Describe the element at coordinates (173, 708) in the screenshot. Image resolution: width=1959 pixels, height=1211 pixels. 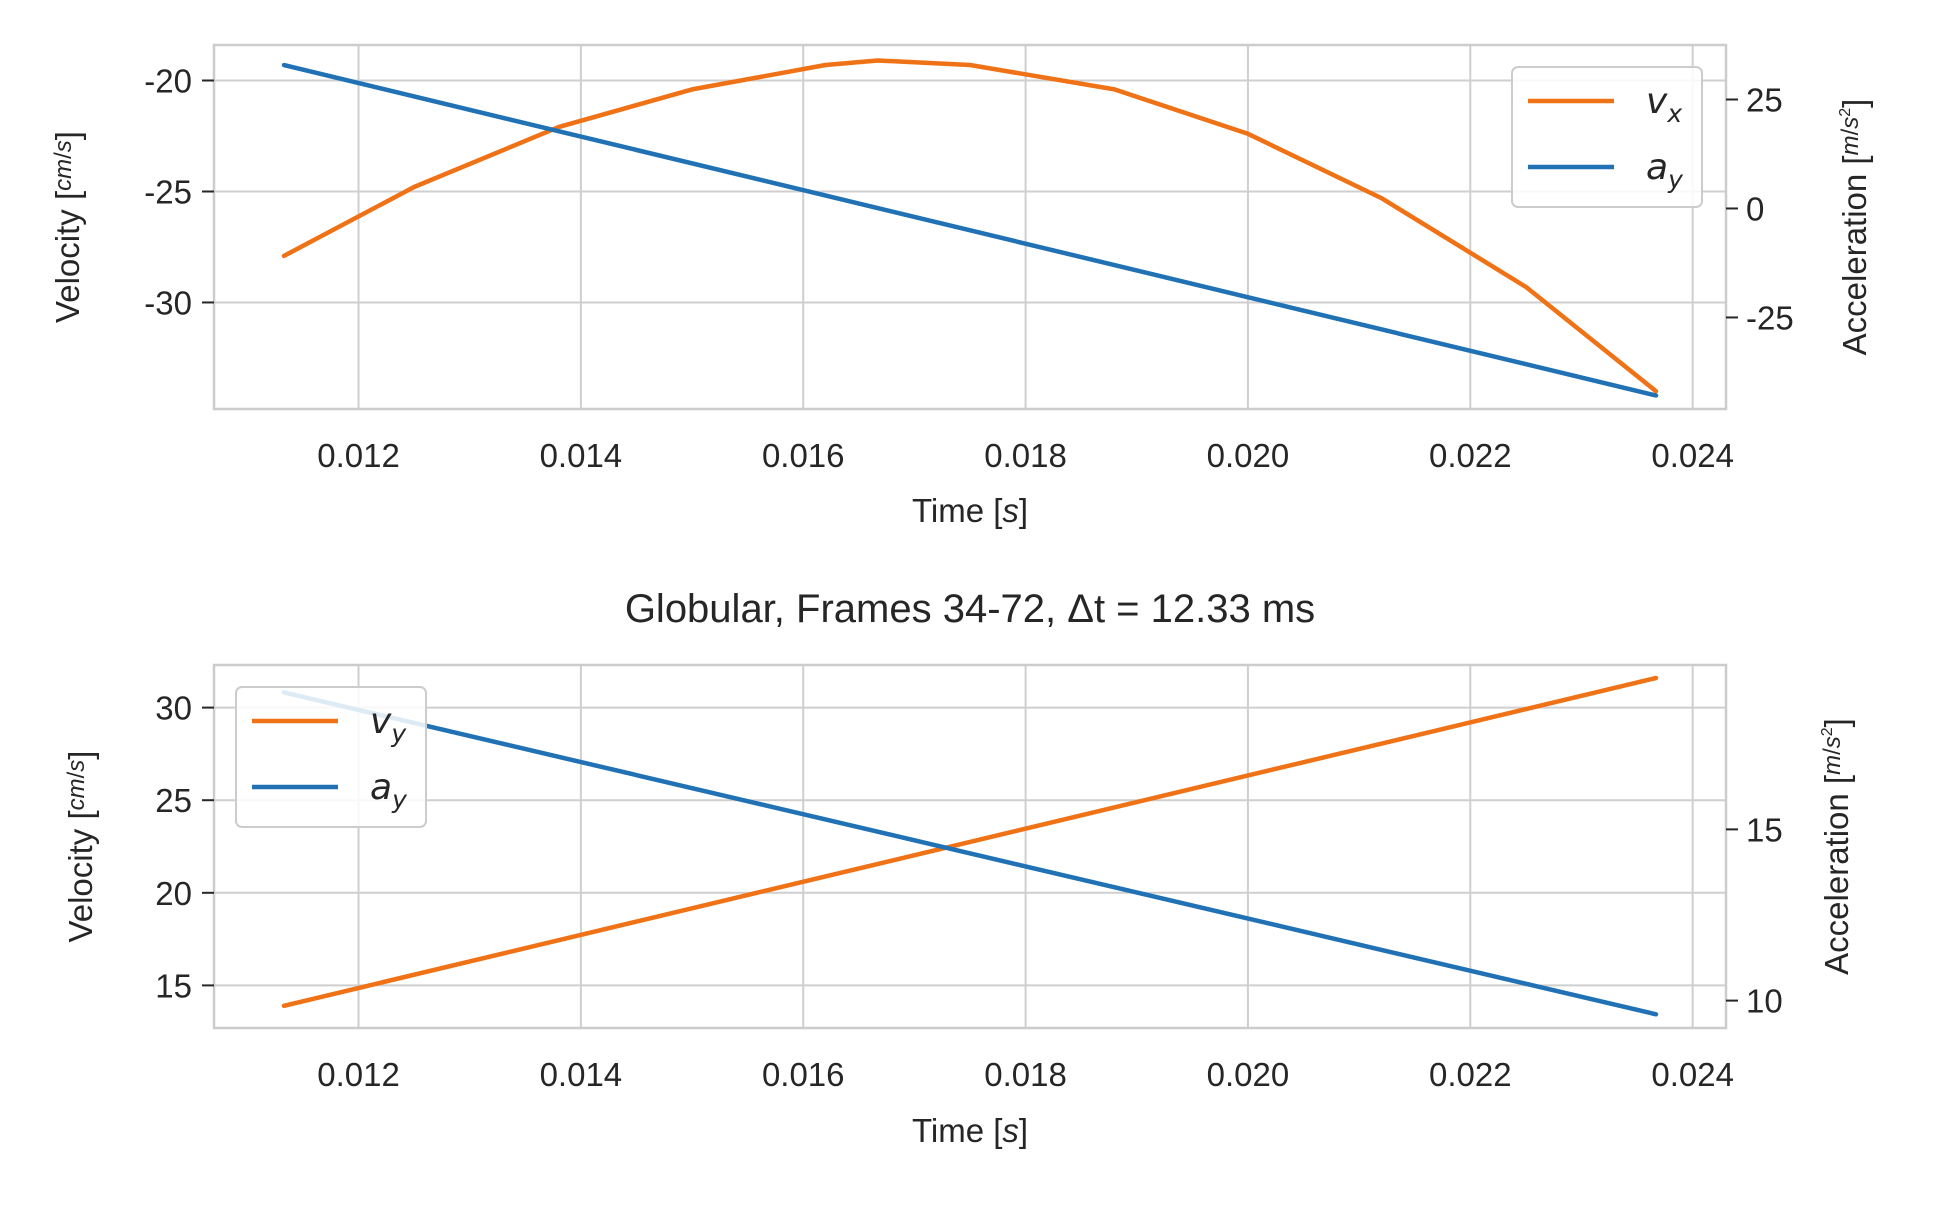
I see `y-tick-label: 30` at that location.